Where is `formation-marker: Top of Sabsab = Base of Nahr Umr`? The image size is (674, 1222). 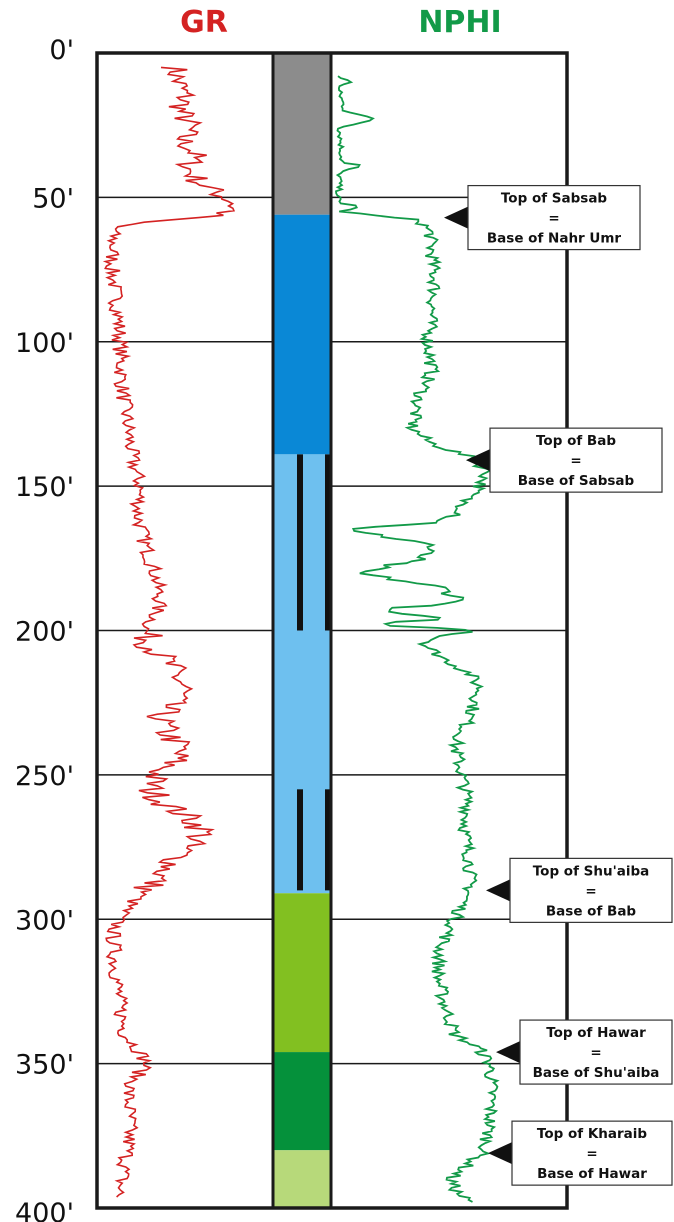
formation-marker: Top of Sabsab = Base of Nahr Umr is located at coordinates (542, 217).